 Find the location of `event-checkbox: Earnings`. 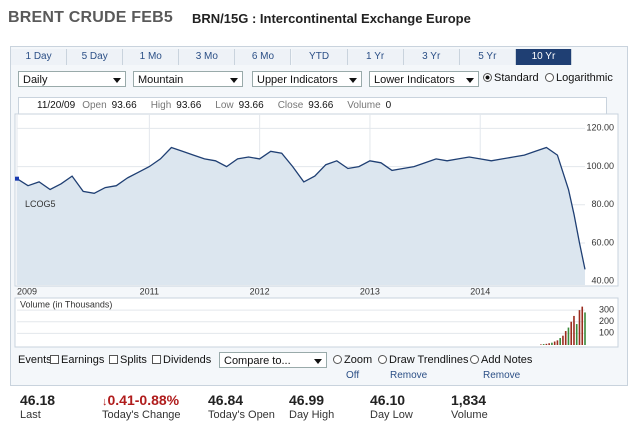

event-checkbox: Earnings is located at coordinates (77, 360).